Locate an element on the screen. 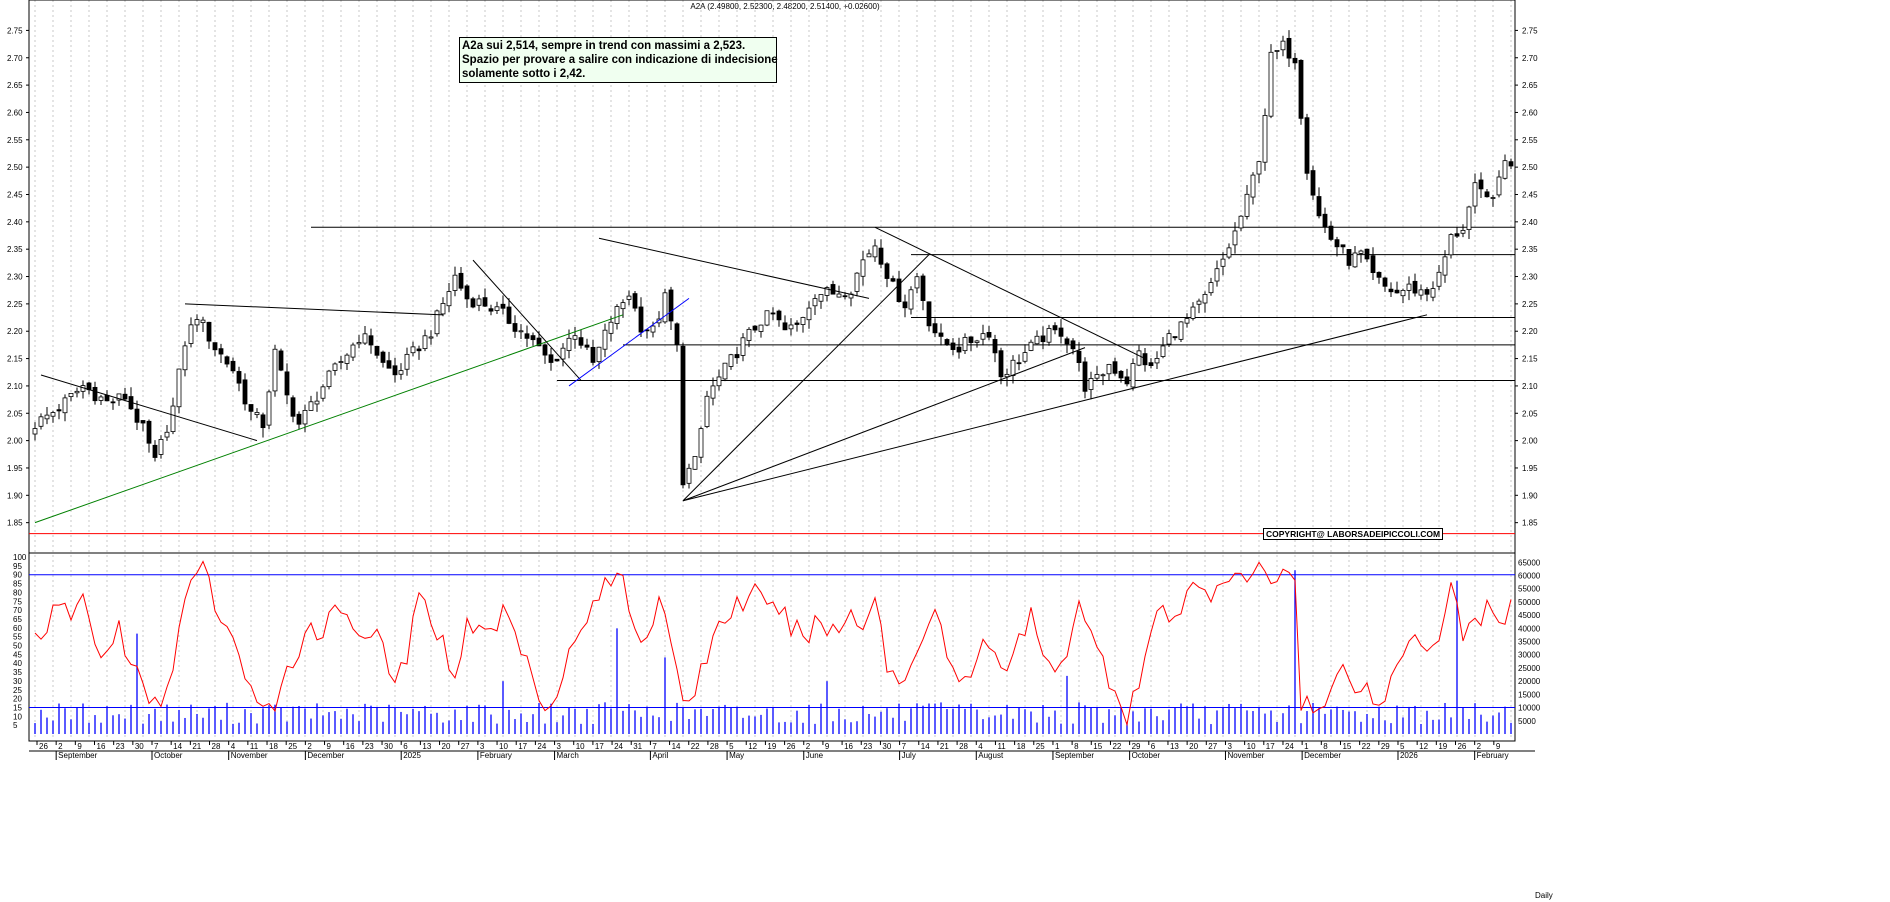 The width and height of the screenshot is (1890, 902). price-tick-label: 2.70 is located at coordinates (15, 58).